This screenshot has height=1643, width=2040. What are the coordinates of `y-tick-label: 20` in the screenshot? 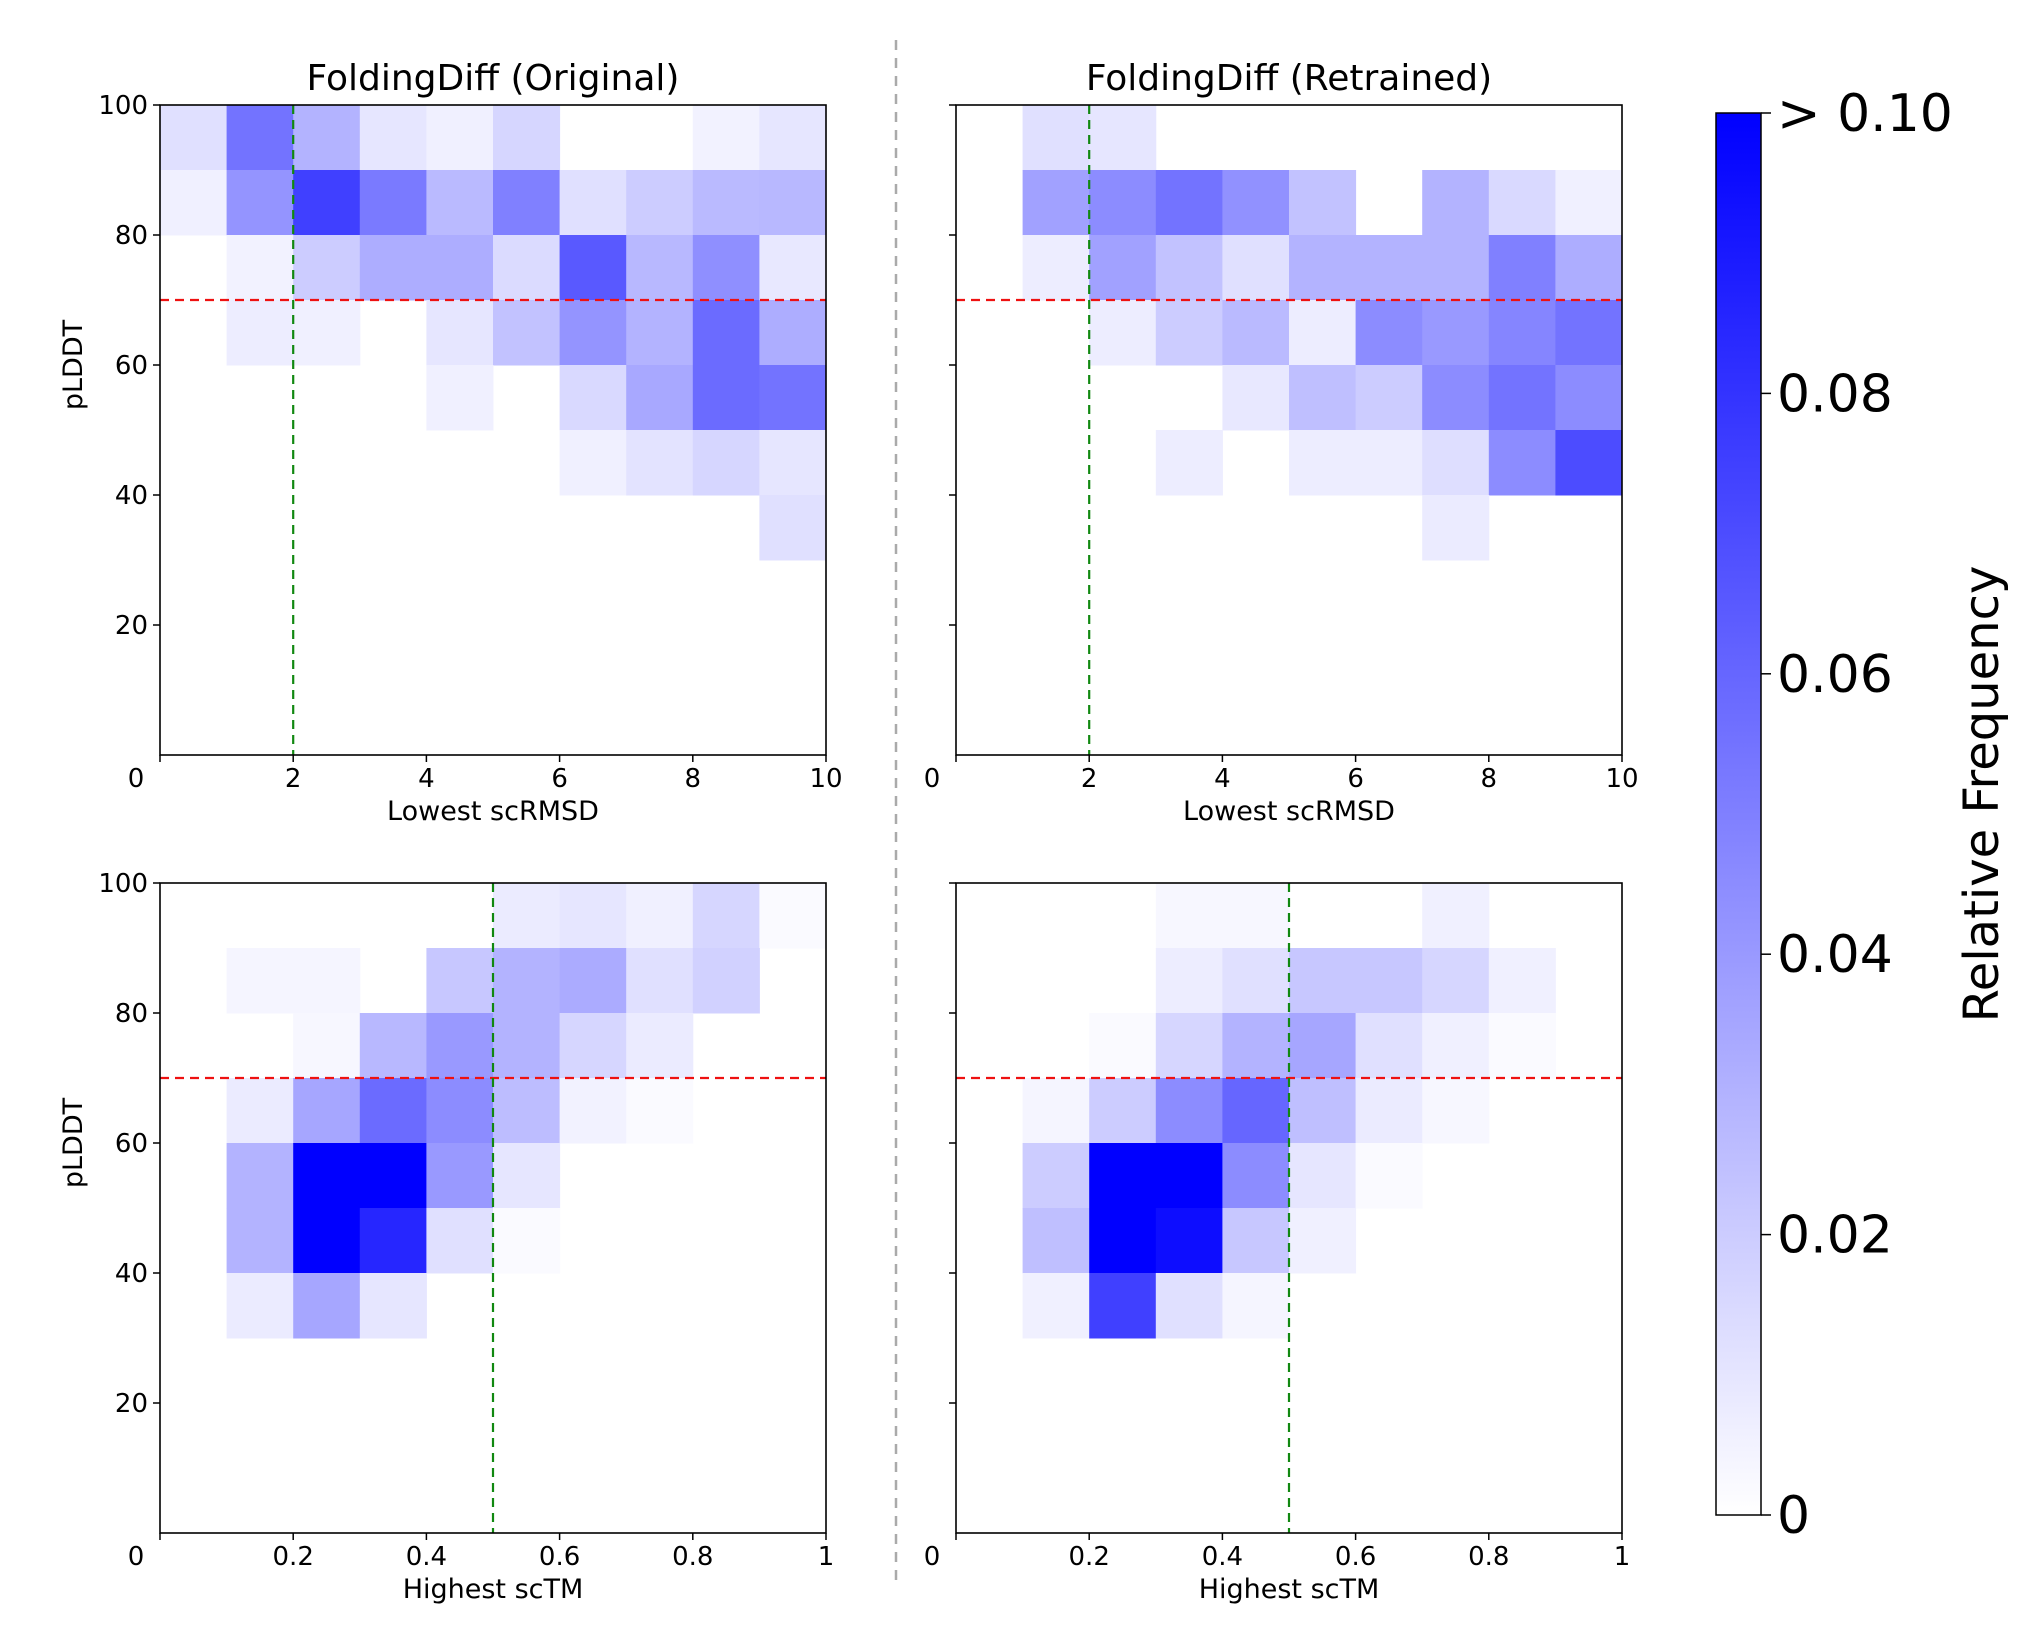 It's located at (131, 1404).